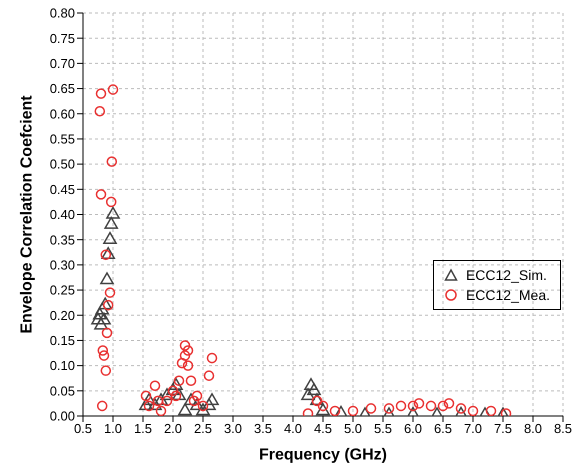 This screenshot has height=476, width=581. Describe the element at coordinates (62, 240) in the screenshot. I see `y-tick-label: 0.35` at that location.